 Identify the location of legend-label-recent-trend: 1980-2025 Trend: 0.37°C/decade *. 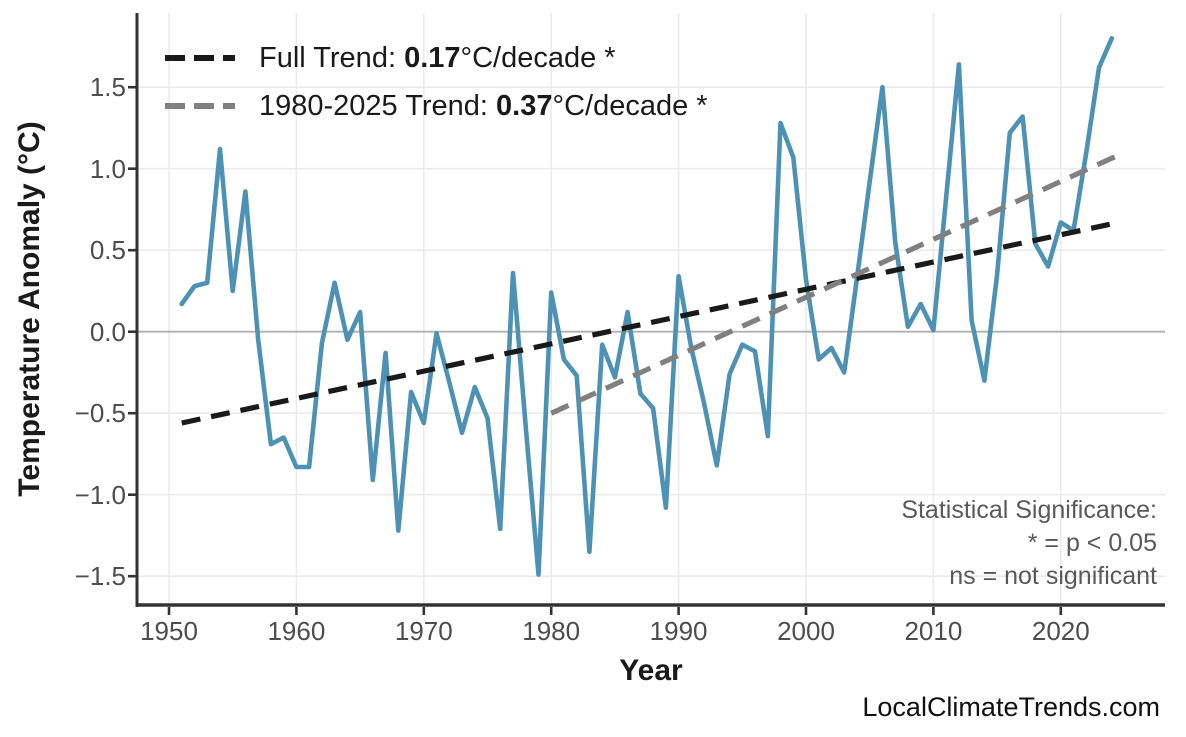
(483, 105).